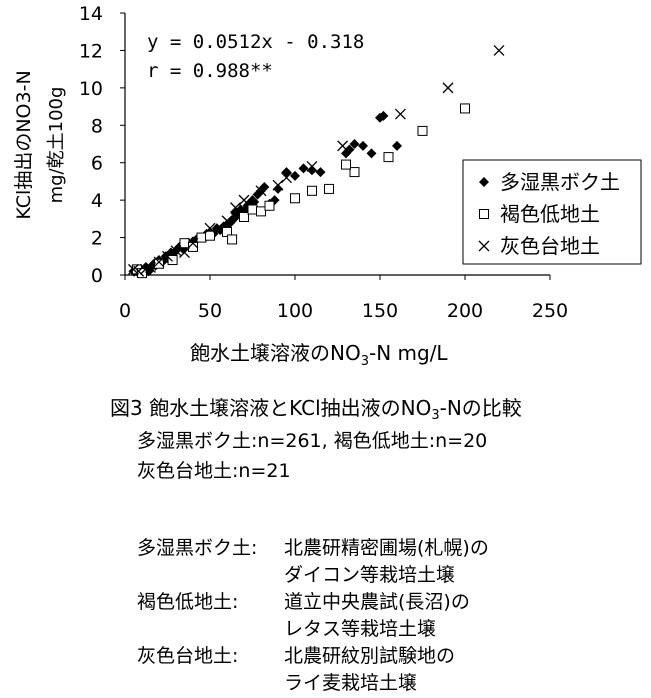  Describe the element at coordinates (91, 51) in the screenshot. I see `y-tick-label: 12` at that location.